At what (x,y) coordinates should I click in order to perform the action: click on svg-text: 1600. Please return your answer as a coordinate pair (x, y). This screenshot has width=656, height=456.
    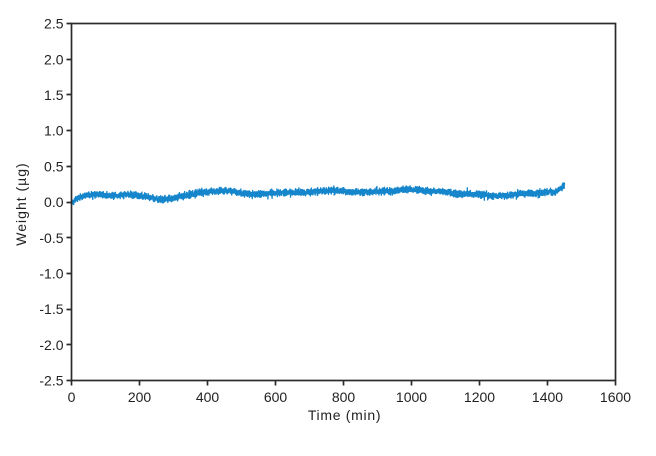
    Looking at the image, I should click on (615, 397).